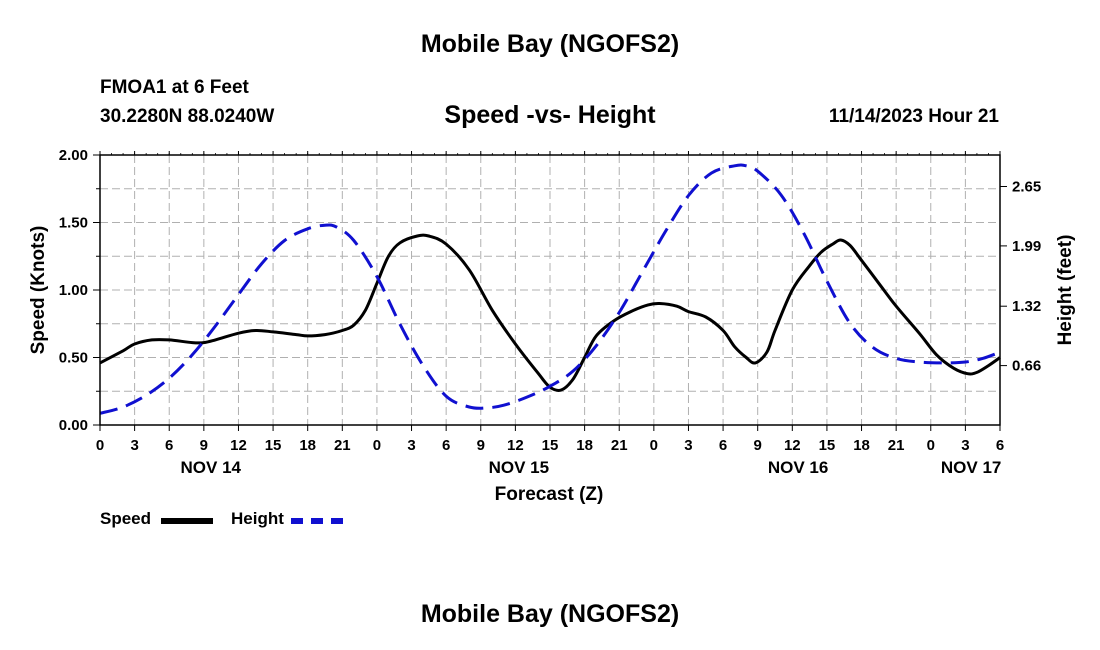 This screenshot has width=1100, height=650. What do you see at coordinates (1026, 366) in the screenshot?
I see `y2-tick-label: 0.66` at bounding box center [1026, 366].